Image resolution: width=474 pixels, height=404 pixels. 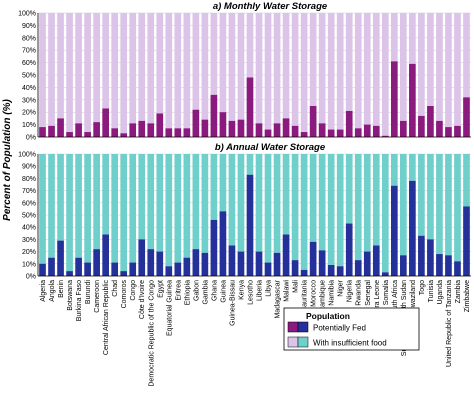 I want to click on x-tick-label: Rwanda, so click(x=359, y=293).